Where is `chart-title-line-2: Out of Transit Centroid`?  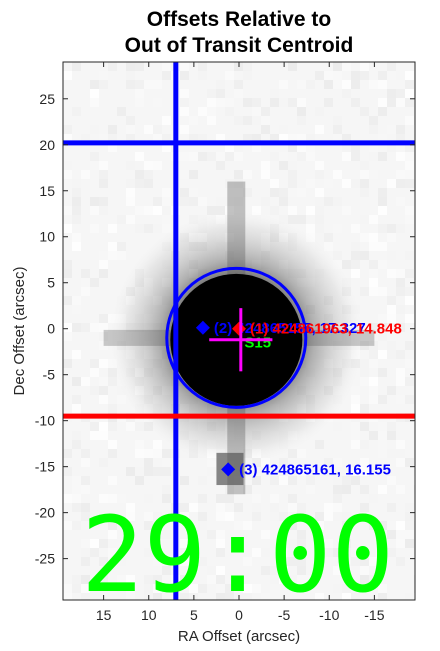
chart-title-line-2: Out of Transit Centroid is located at coordinates (239, 45).